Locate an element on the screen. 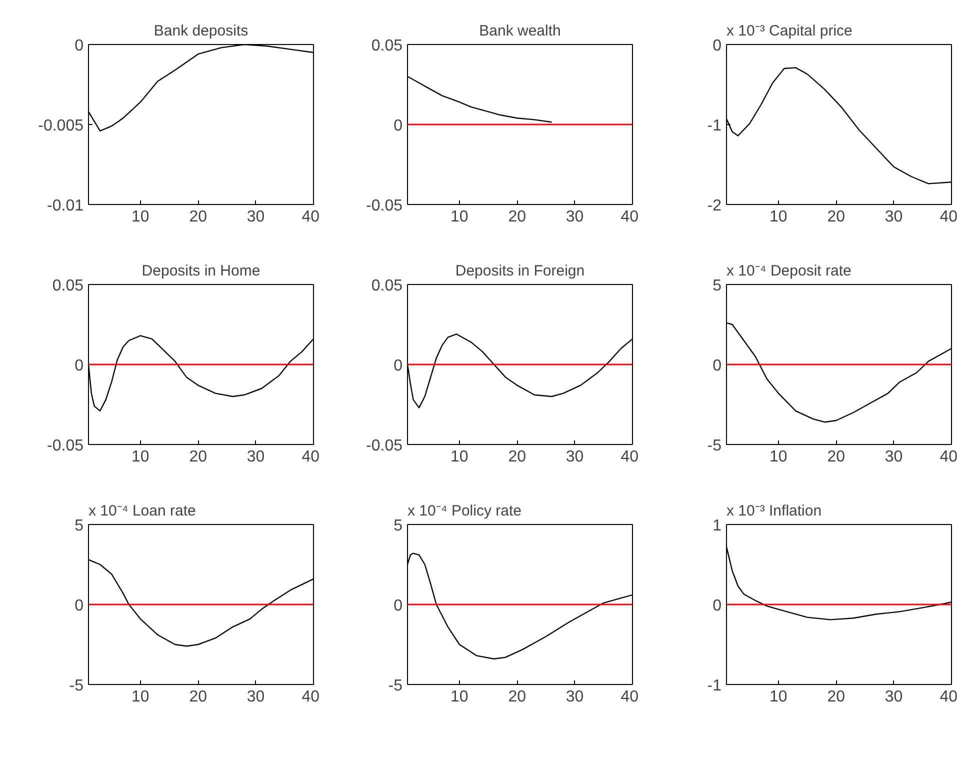 The width and height of the screenshot is (961, 764). text: x 10⁻³ Capital price is located at coordinates (789, 31).